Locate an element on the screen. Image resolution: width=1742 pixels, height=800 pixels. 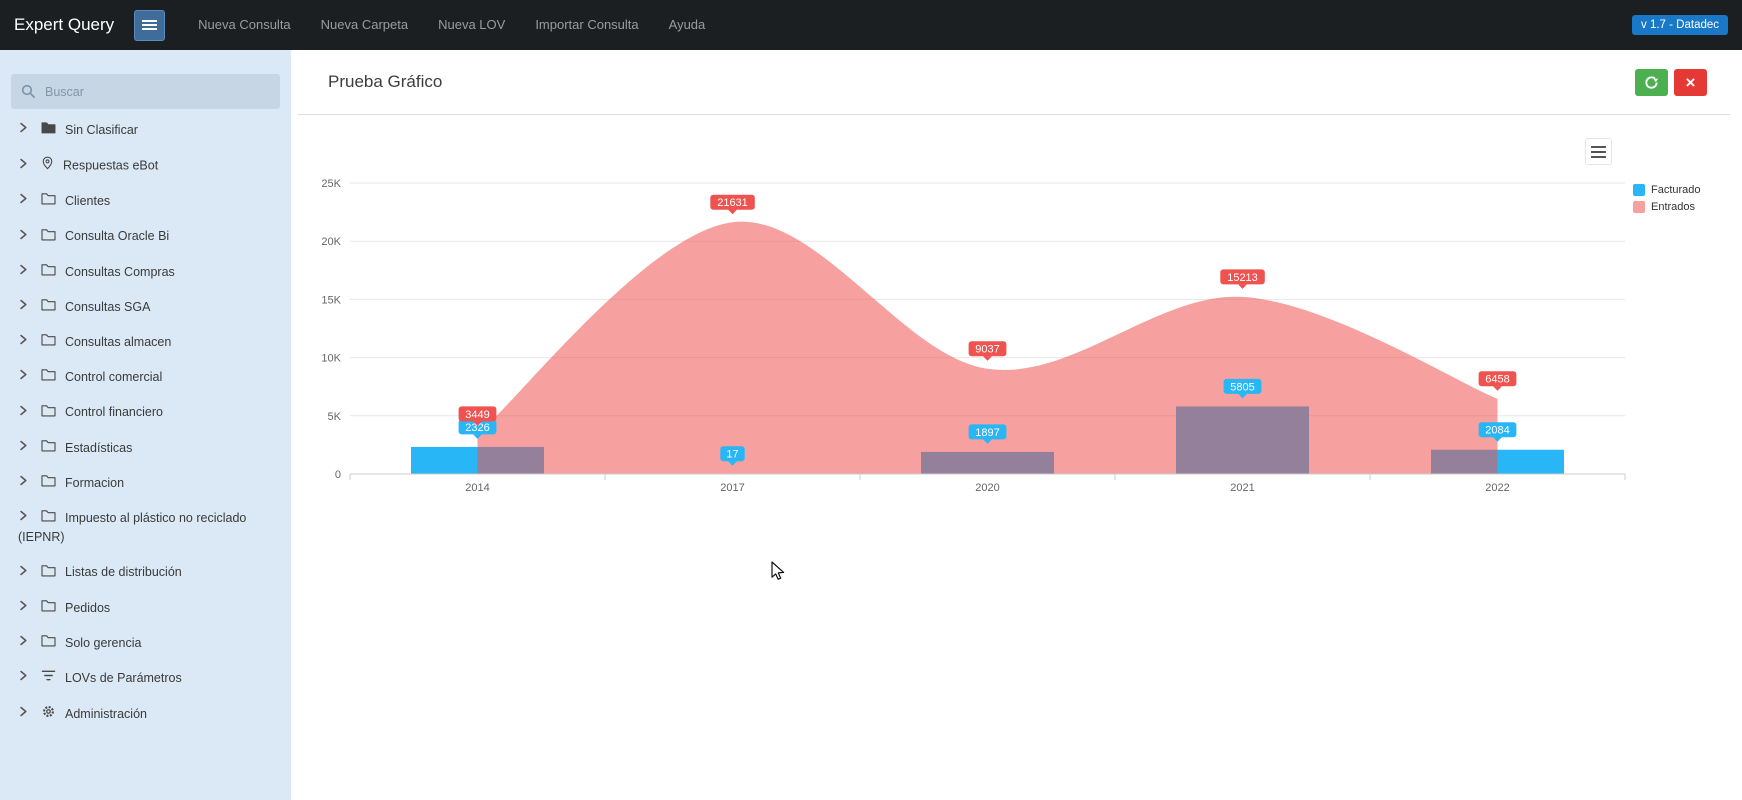
chart-legend: Facturado Entrados is located at coordinates (1667, 201).